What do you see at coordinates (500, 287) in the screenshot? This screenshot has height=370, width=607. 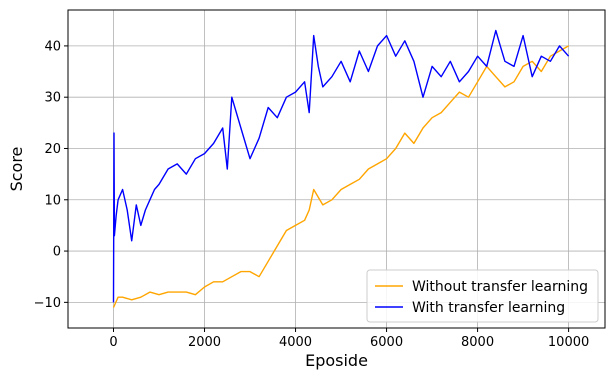 I see `legend-label-0: Without transfer learning` at bounding box center [500, 287].